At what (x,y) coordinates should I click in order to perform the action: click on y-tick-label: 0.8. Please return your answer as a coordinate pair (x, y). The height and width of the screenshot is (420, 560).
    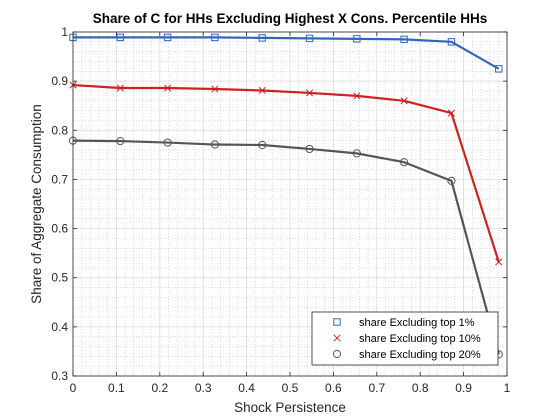
    Looking at the image, I should click on (59, 130).